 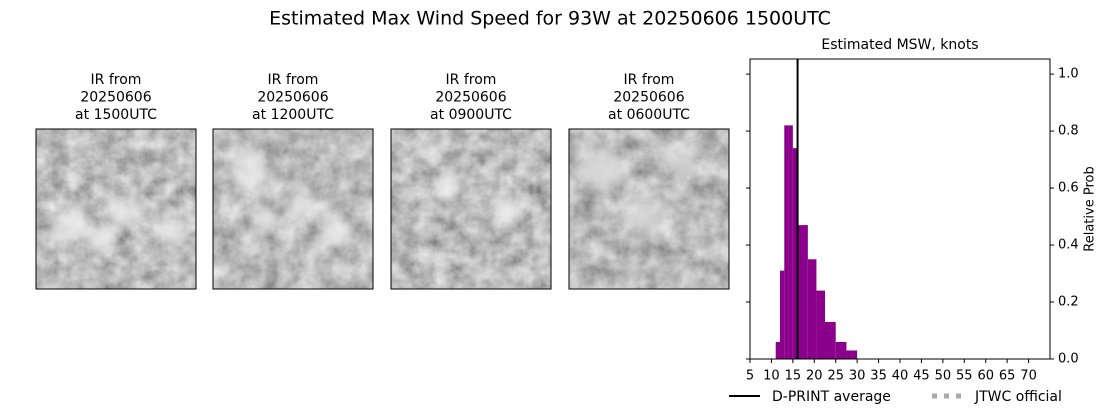 What do you see at coordinates (814, 376) in the screenshot?
I see `x-tick-label: 20` at bounding box center [814, 376].